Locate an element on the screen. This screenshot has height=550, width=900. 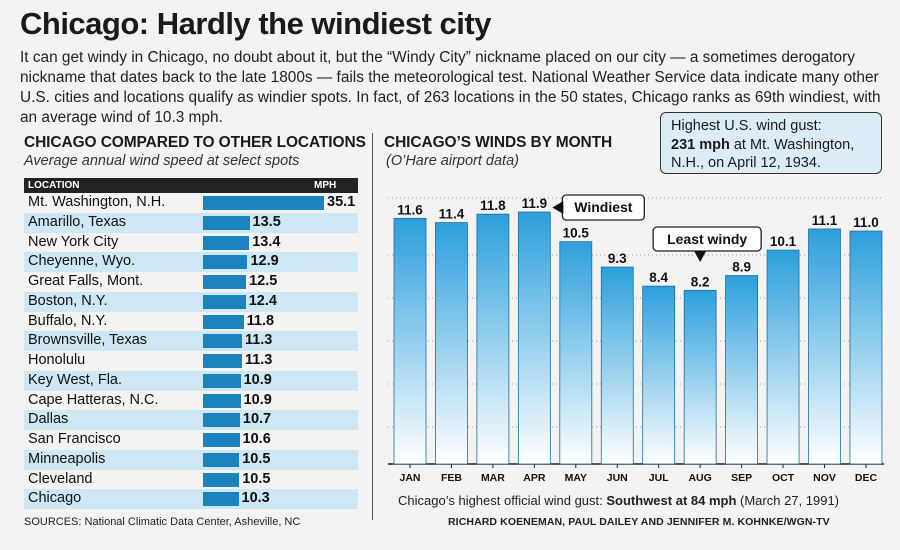
location-name: Mt. Washington, N.H. is located at coordinates (97, 202).